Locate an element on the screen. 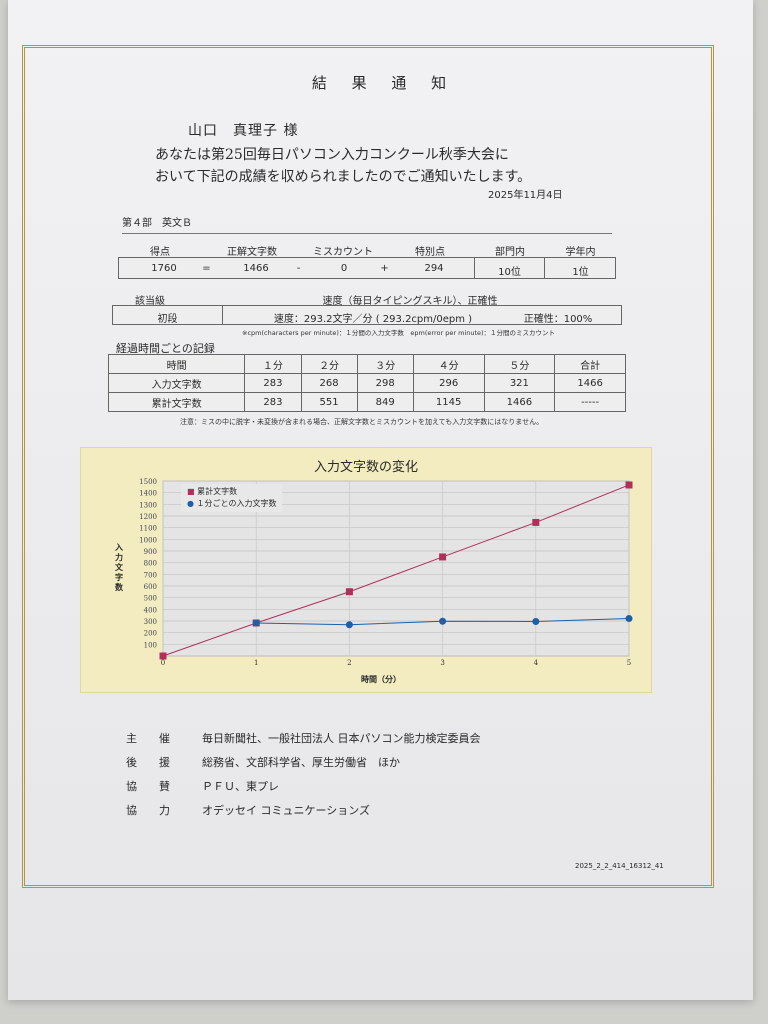 The width and height of the screenshot is (768, 1024). row-header: 累計文字数 is located at coordinates (176, 402).